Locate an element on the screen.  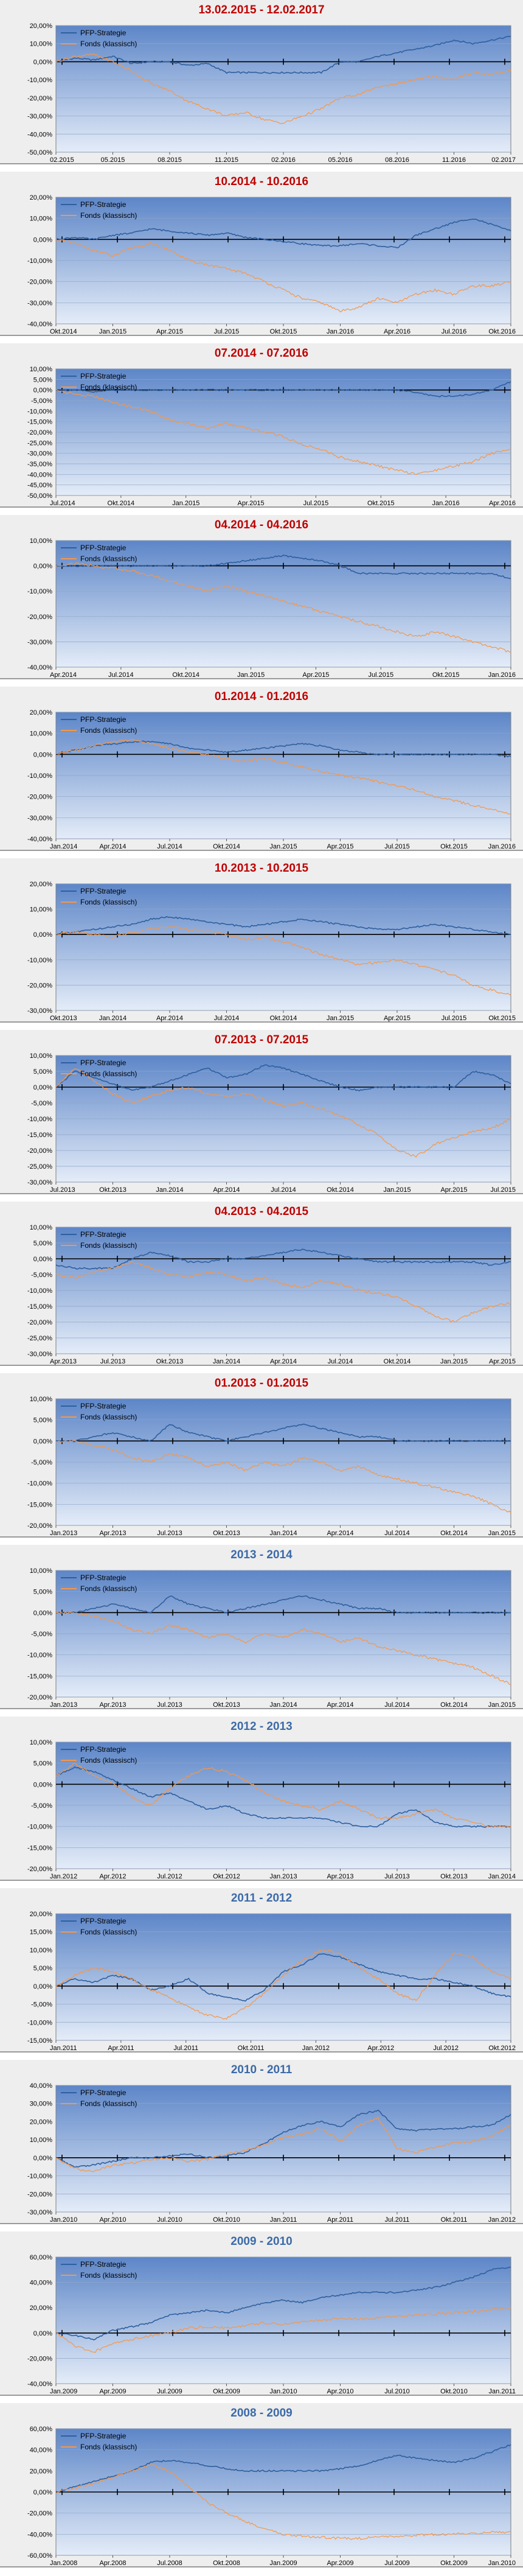
x-tick-label: Apr.2009 is located at coordinates (113, 2391).